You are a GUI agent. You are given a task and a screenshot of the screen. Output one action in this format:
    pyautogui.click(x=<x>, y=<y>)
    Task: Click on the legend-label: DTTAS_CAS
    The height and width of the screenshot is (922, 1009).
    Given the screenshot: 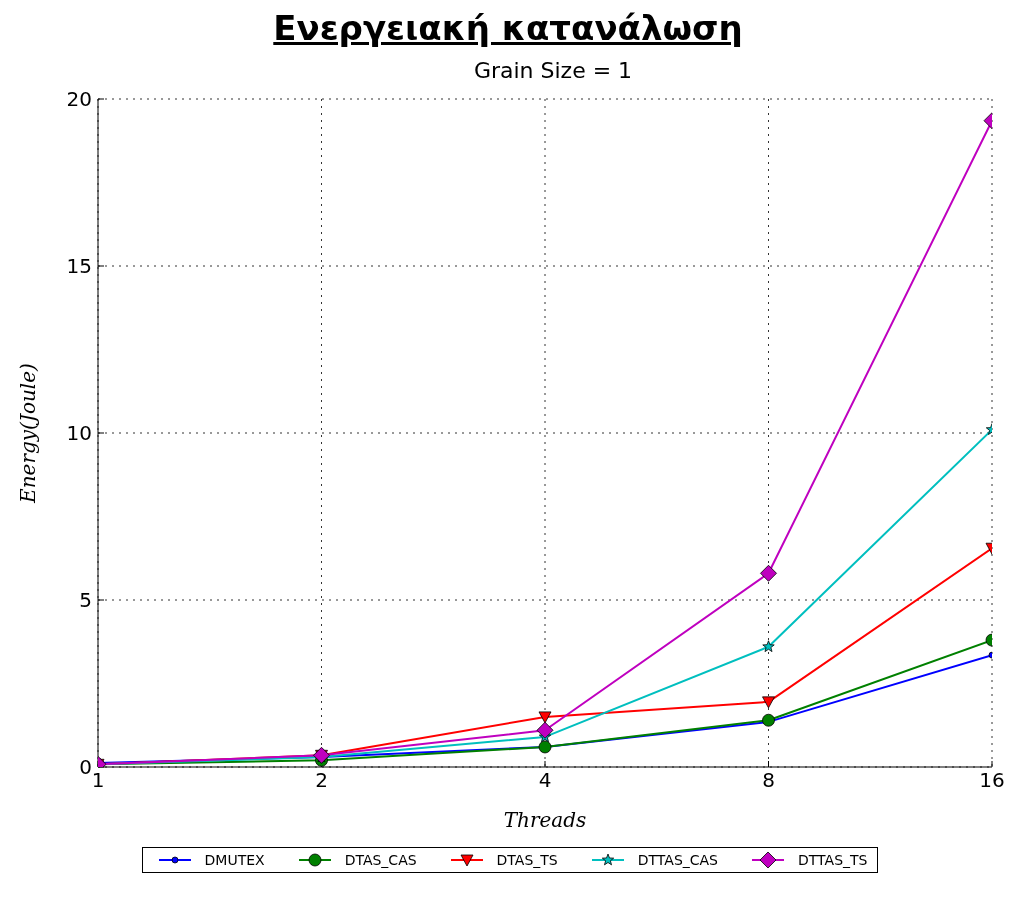 What is the action you would take?
    pyautogui.click(x=678, y=860)
    